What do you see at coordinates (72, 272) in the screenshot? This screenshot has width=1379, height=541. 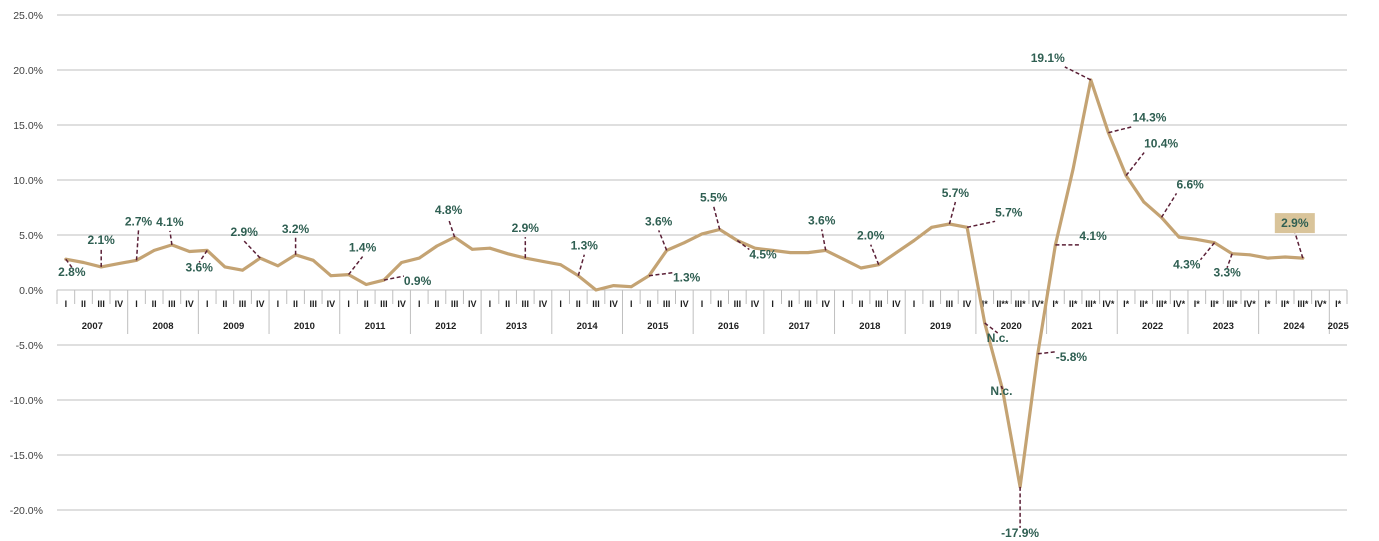 I see `data-label: 2.8%` at bounding box center [72, 272].